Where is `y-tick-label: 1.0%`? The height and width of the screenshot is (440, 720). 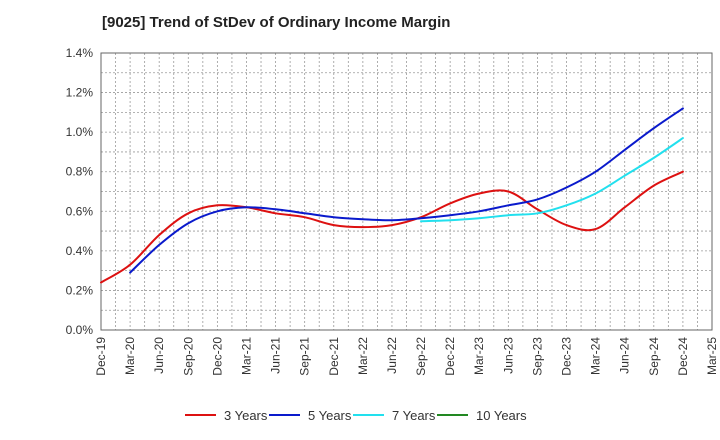 y-tick-label: 1.0% is located at coordinates (80, 132).